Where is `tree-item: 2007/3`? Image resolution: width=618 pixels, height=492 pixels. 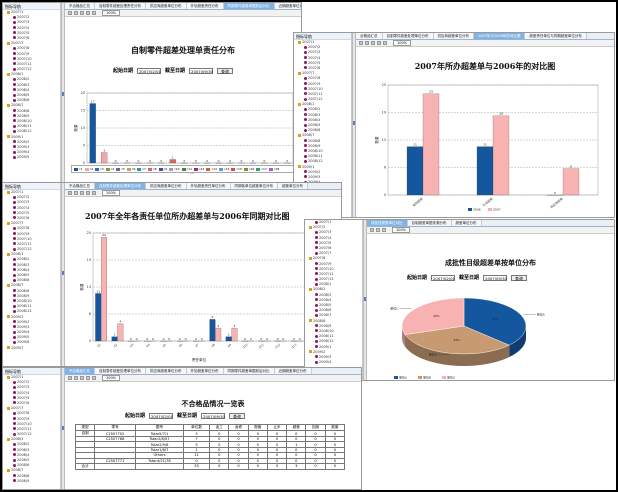 tree-item: 2007/3 is located at coordinates (31, 22).